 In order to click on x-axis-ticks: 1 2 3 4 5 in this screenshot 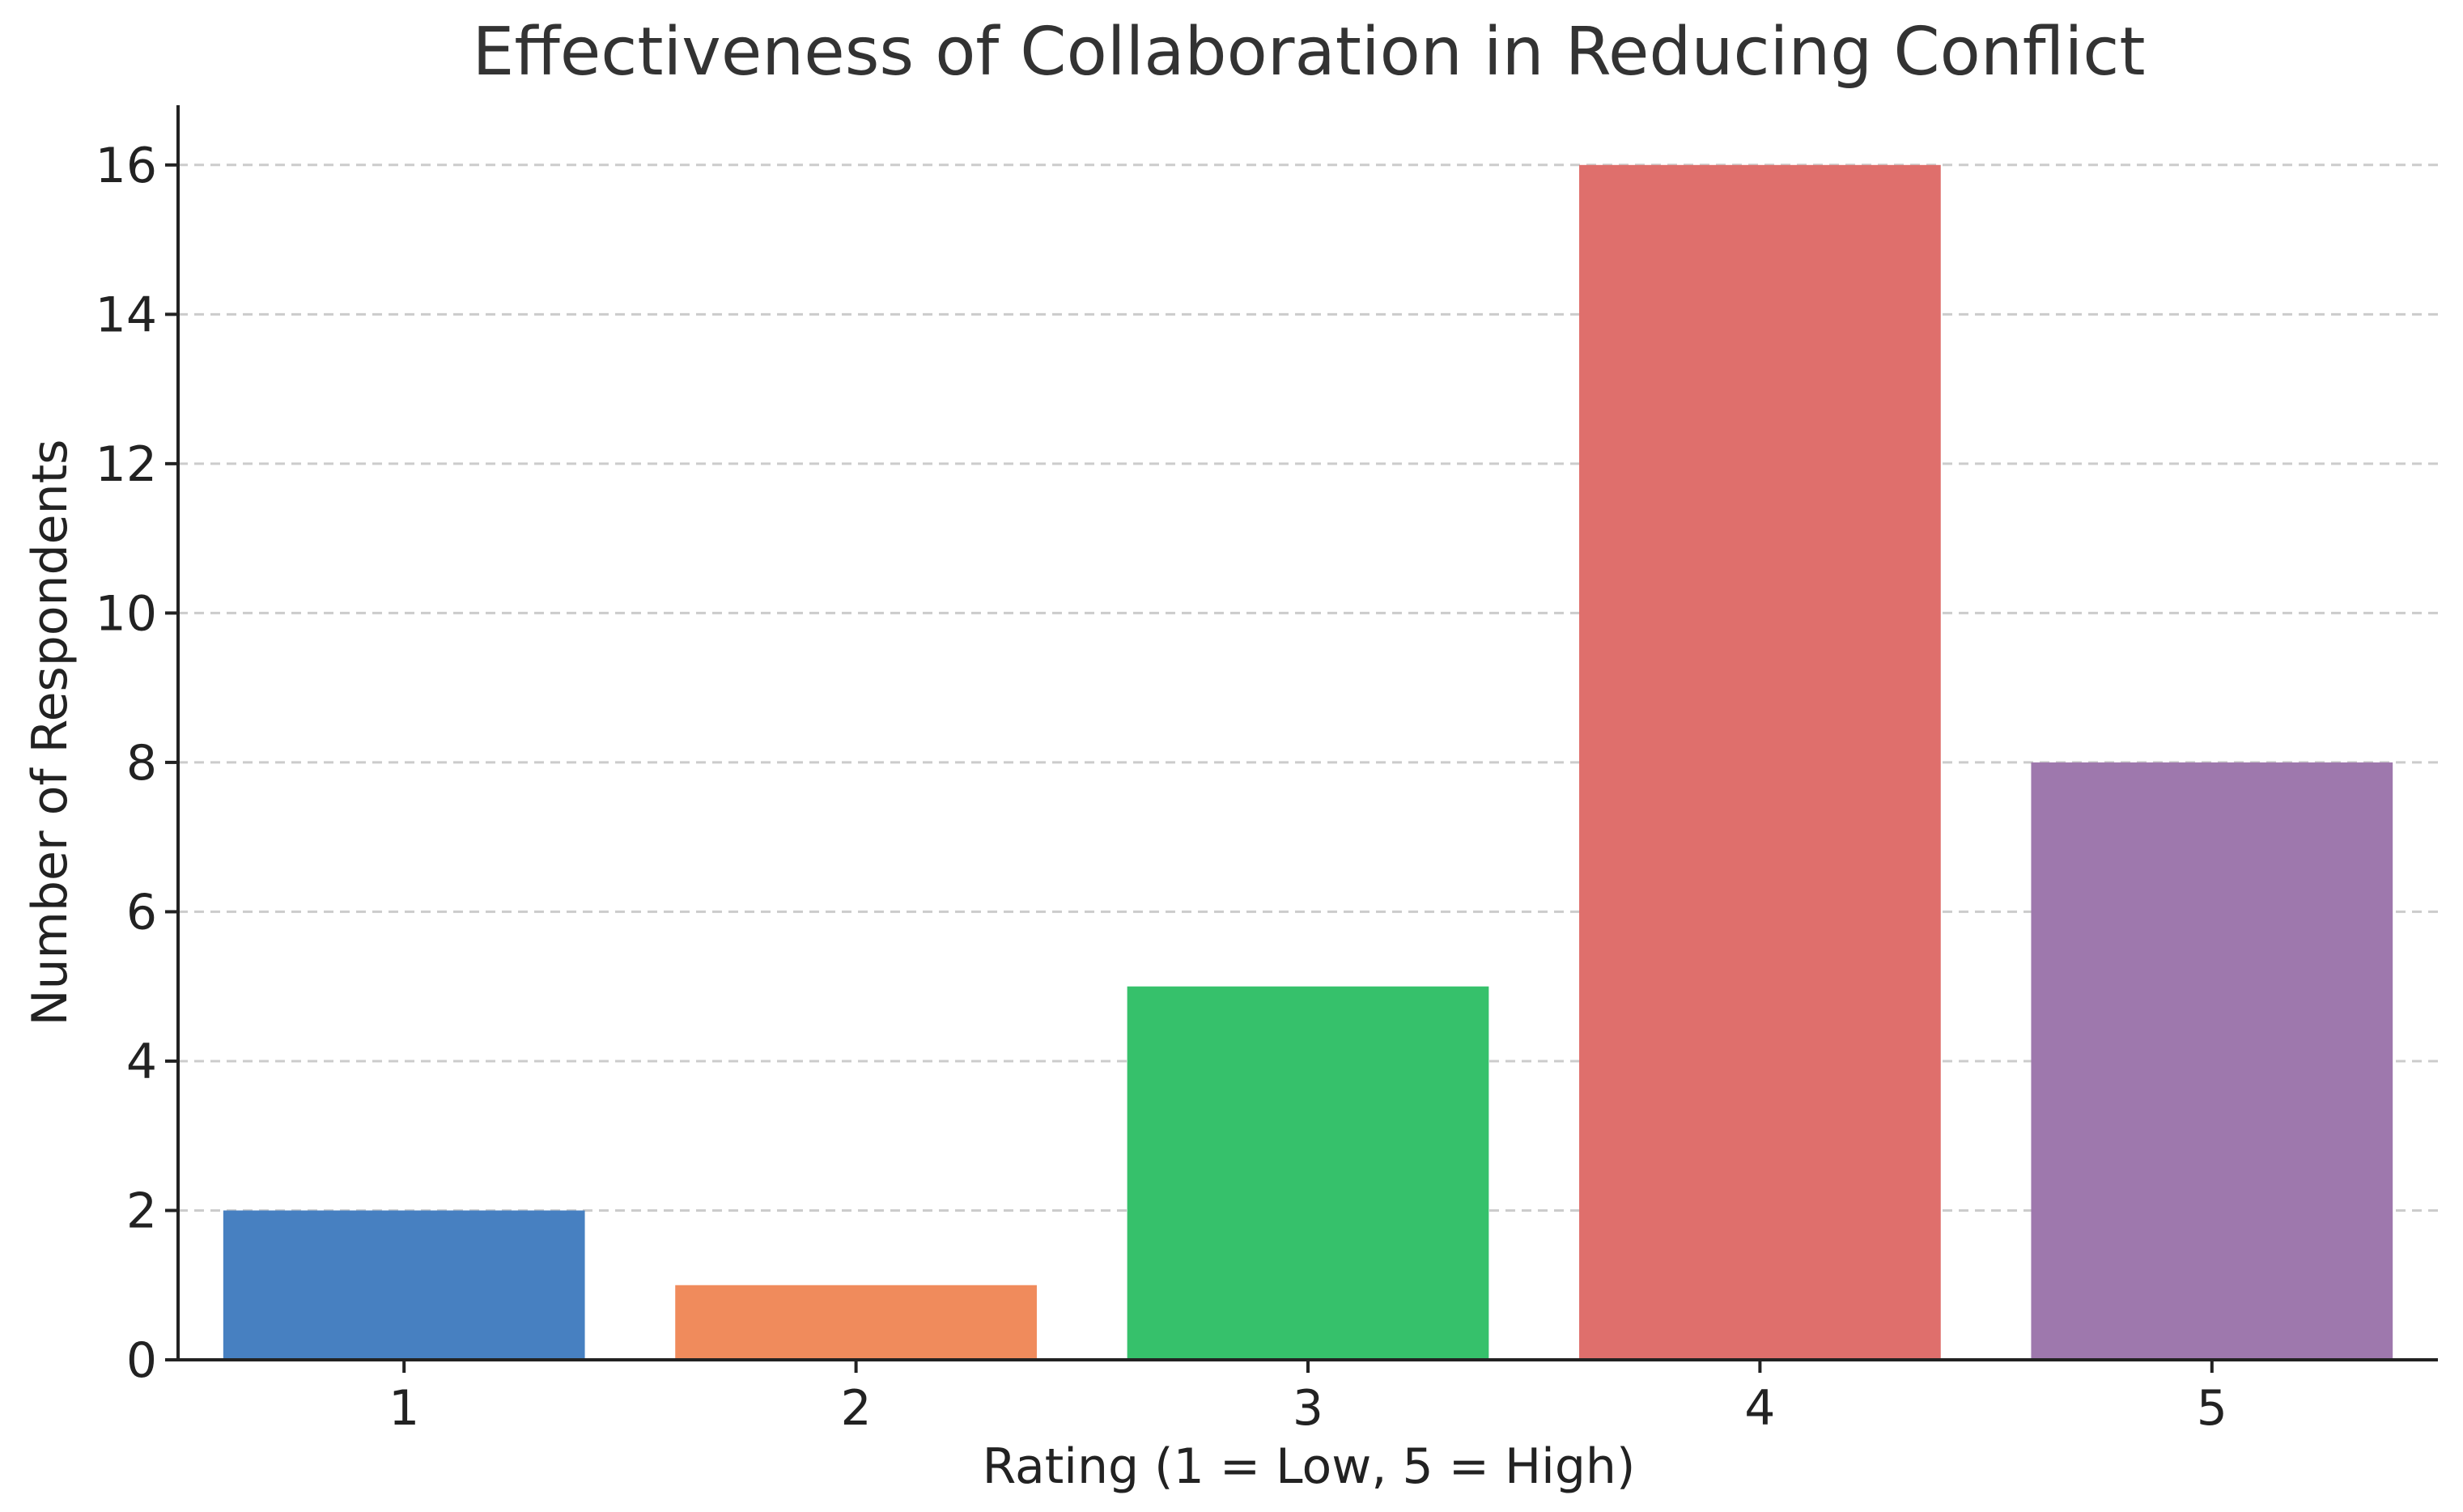, I will do `click(1308, 1398)`.